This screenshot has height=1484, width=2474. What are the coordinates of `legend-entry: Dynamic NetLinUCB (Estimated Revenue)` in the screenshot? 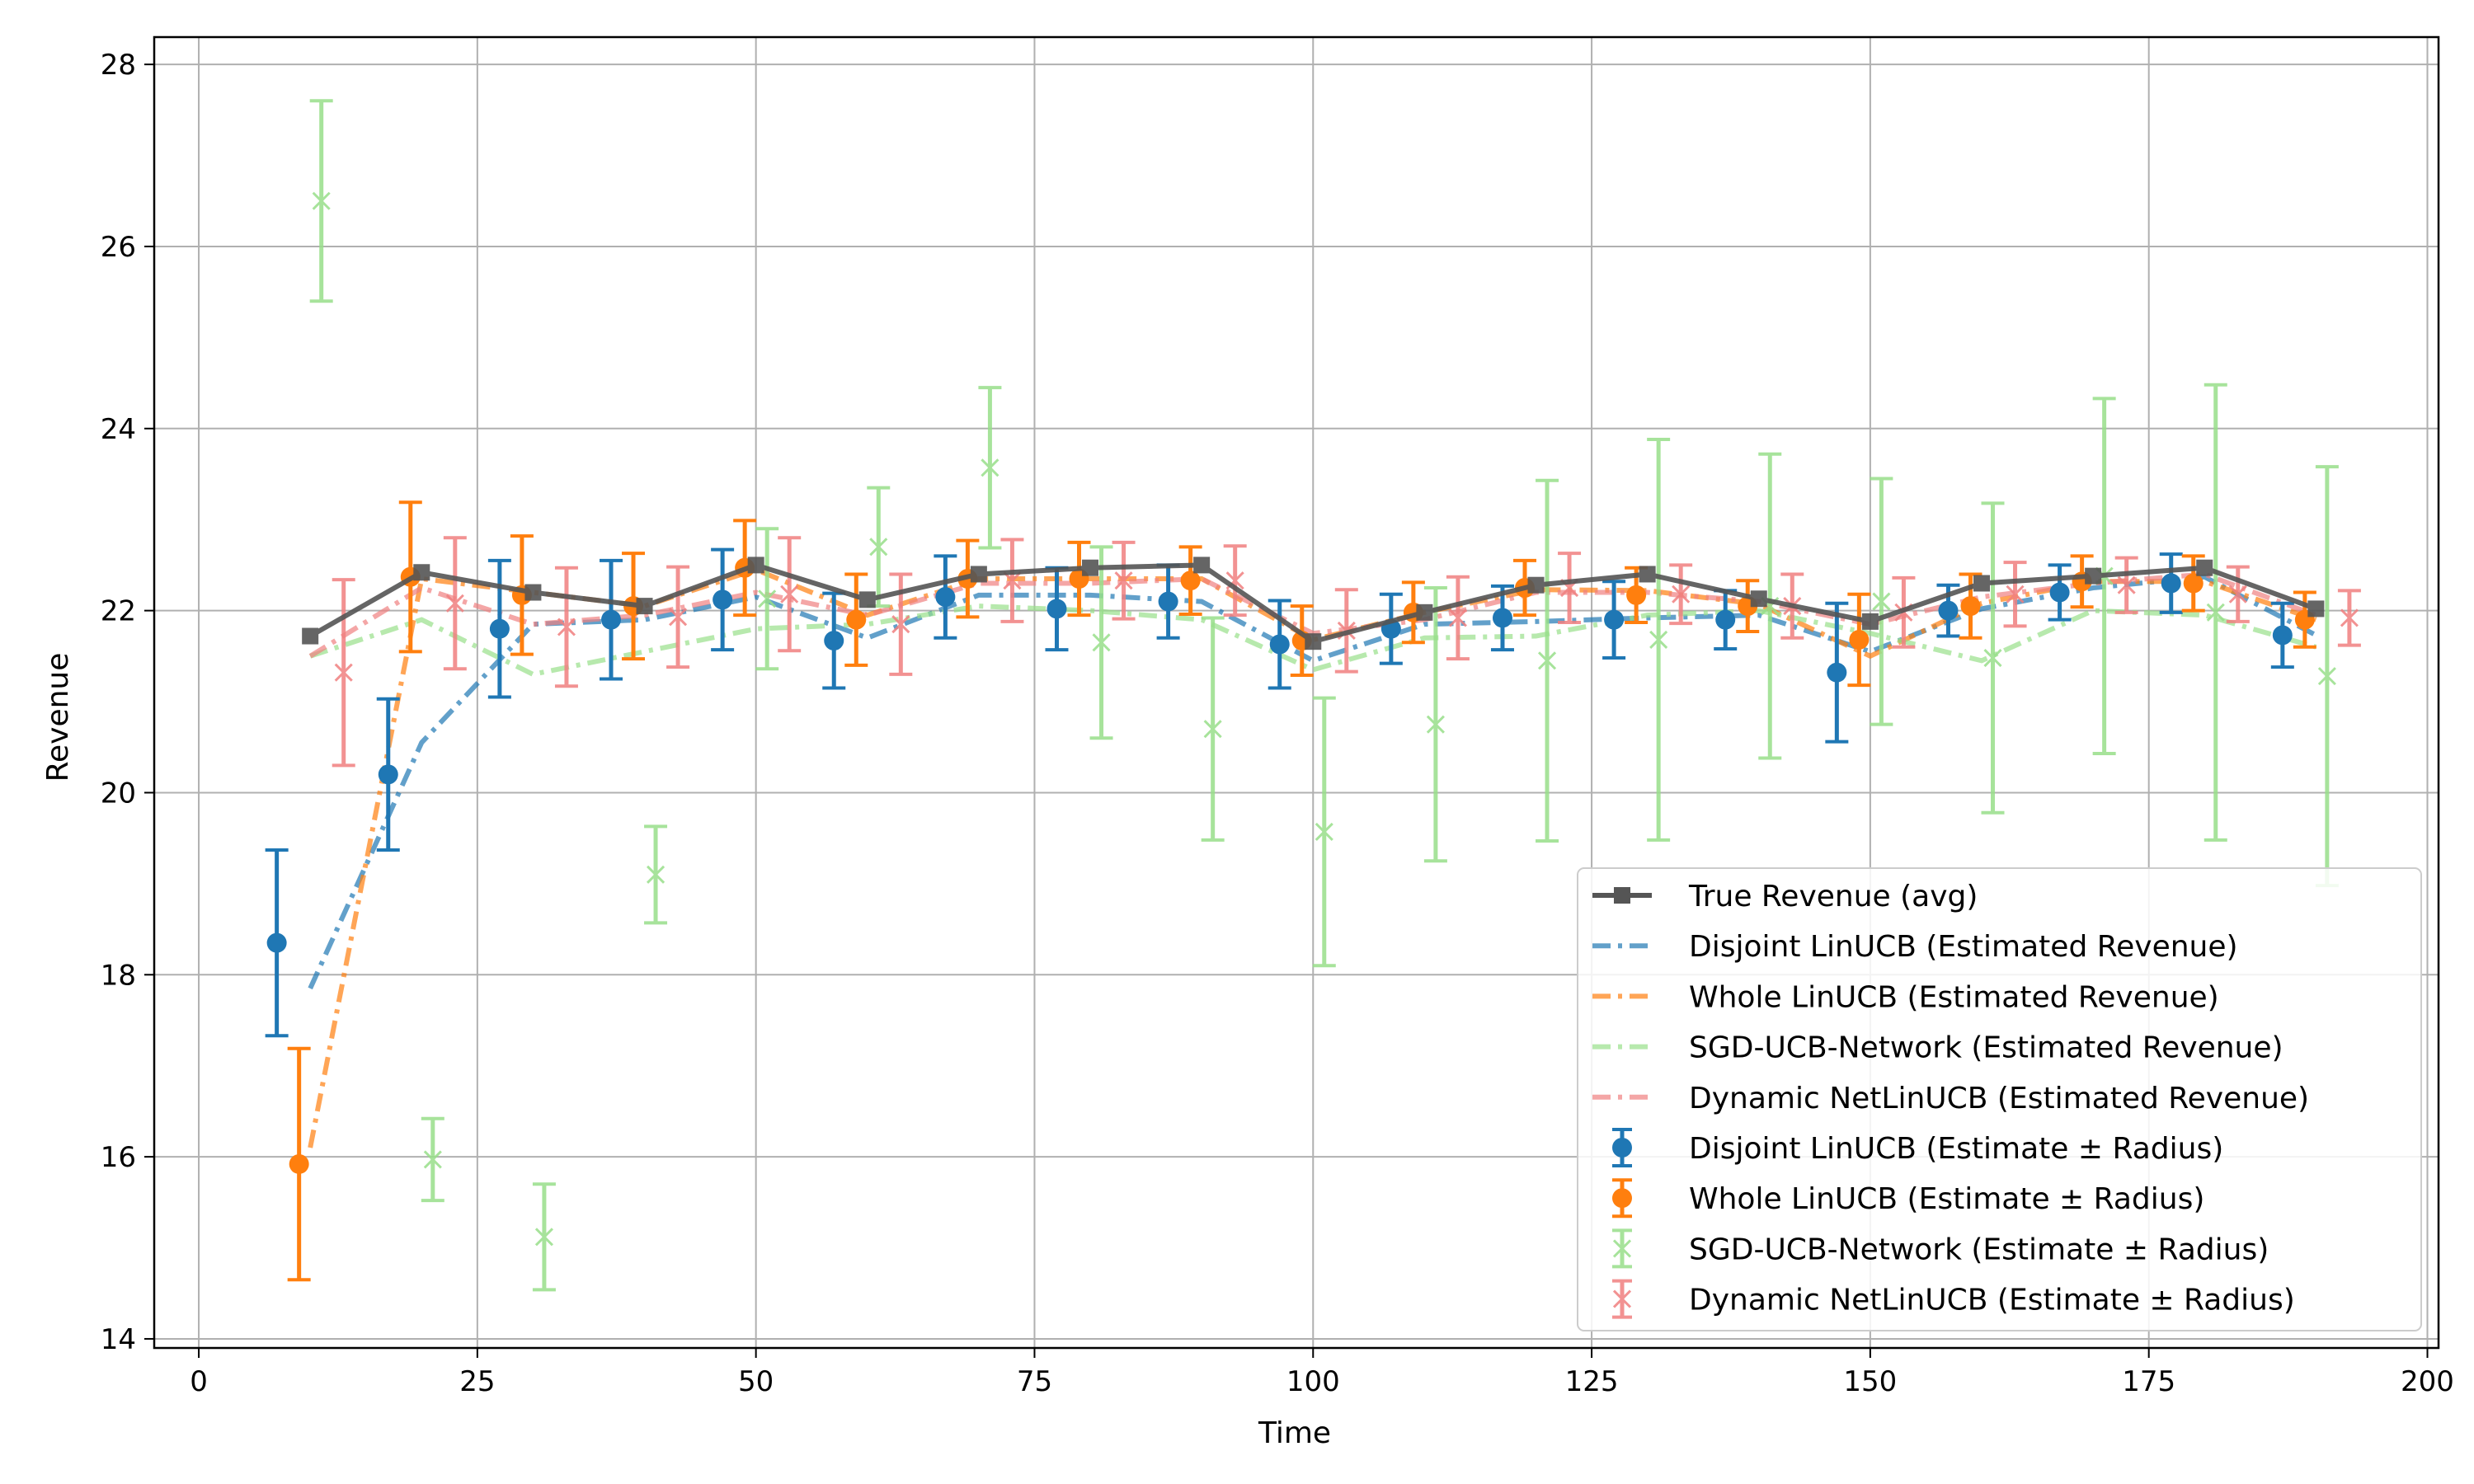 It's located at (1950, 1098).